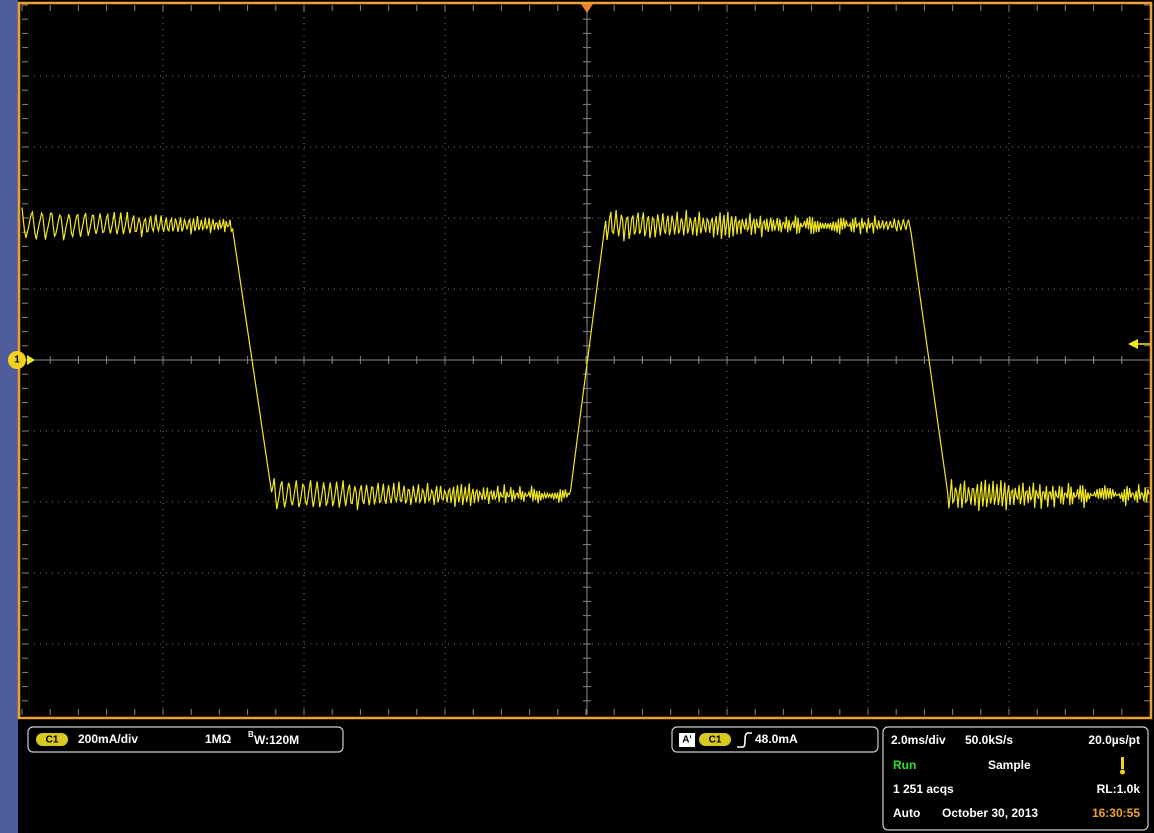  I want to click on date: October 30, 2013, so click(990, 813).